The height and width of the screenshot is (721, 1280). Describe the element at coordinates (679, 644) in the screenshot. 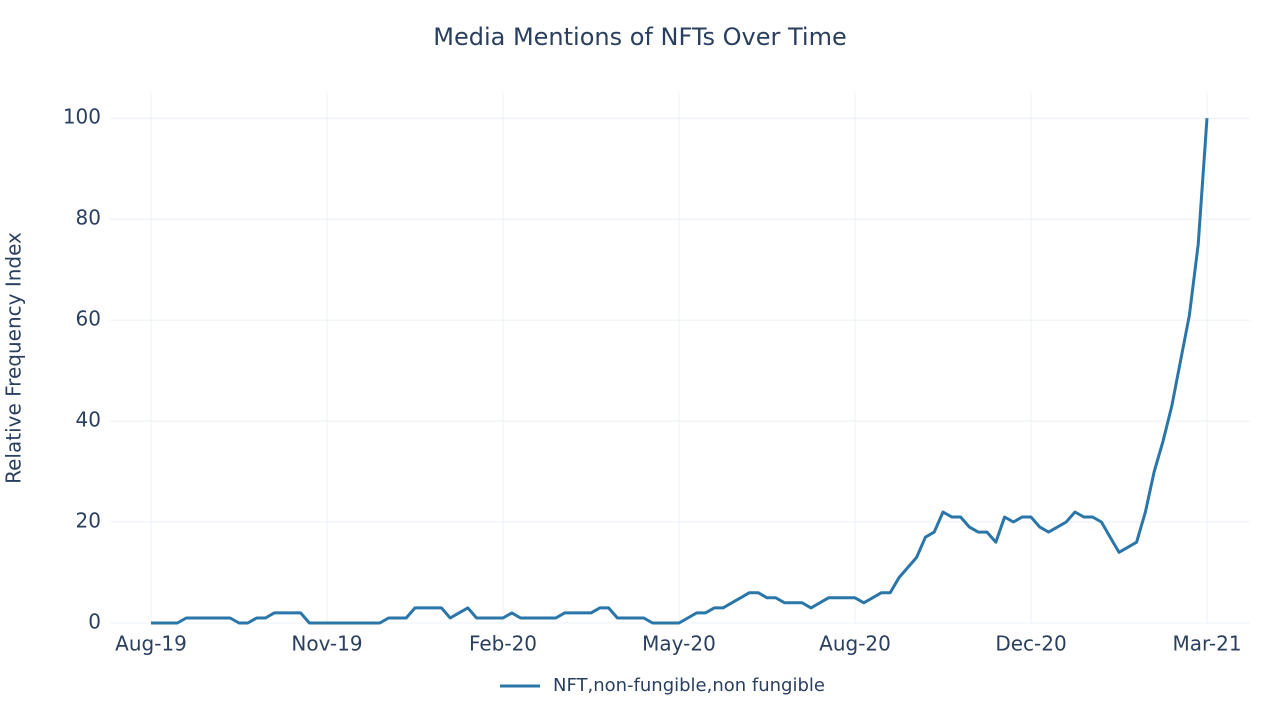

I see `x-tick-label: May-20` at that location.